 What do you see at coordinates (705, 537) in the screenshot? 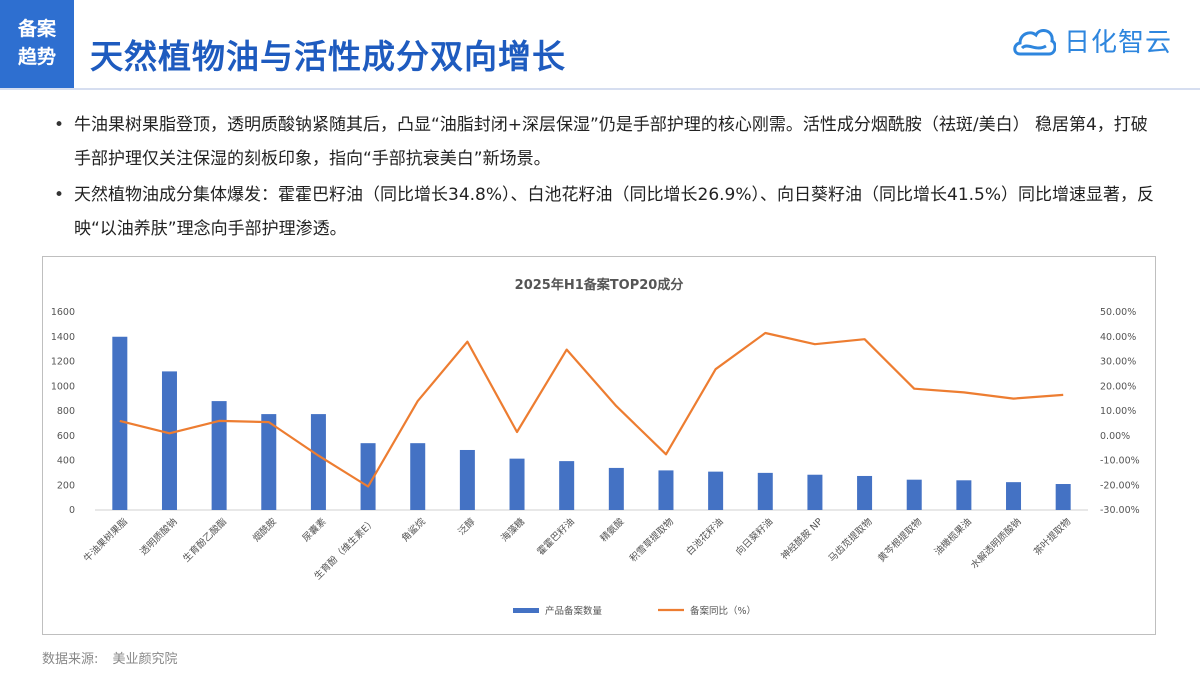
I see `category-label: 白池花籽油` at bounding box center [705, 537].